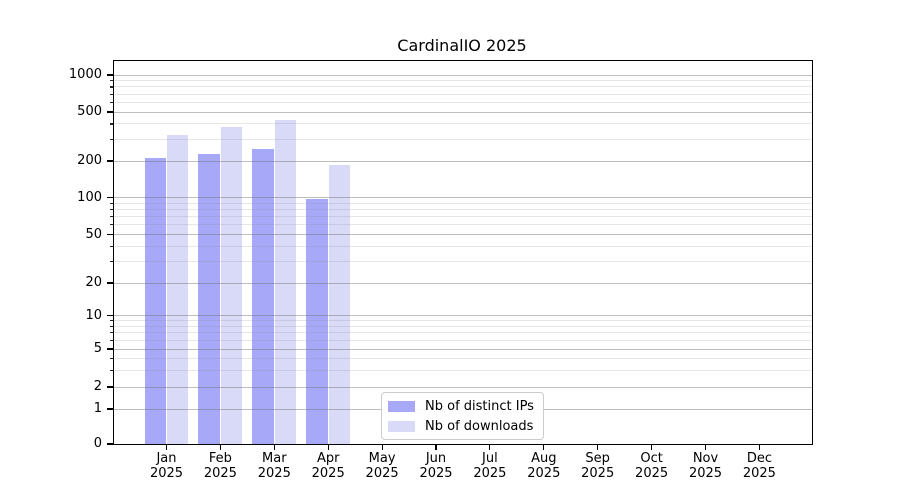 This screenshot has height=500, width=900. I want to click on x-axis-tick-label-nov: Nov 2025, so click(706, 466).